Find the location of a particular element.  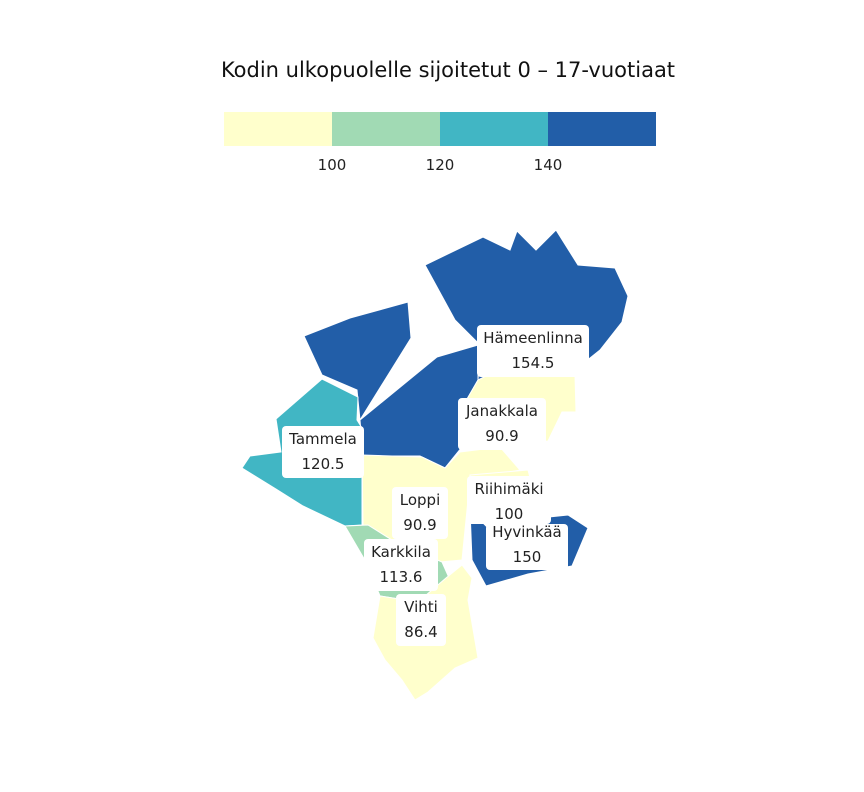

label-name: Janakkala is located at coordinates (501, 411).